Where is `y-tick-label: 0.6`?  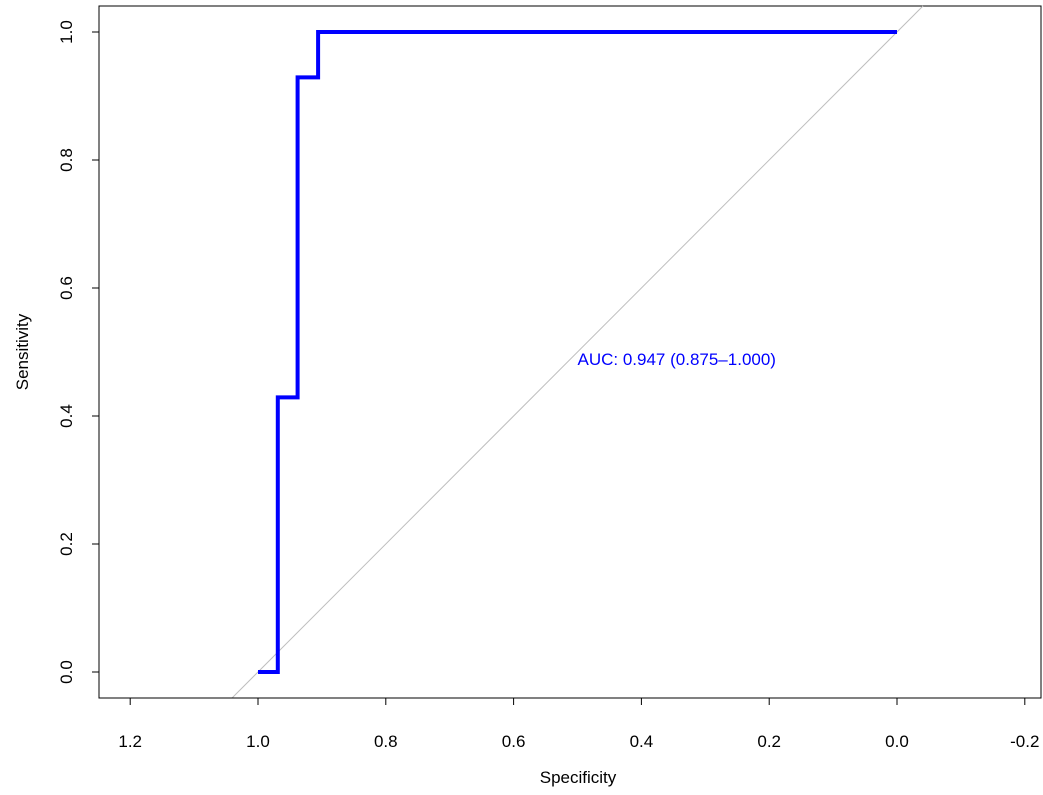
y-tick-label: 0.6 is located at coordinates (66, 288).